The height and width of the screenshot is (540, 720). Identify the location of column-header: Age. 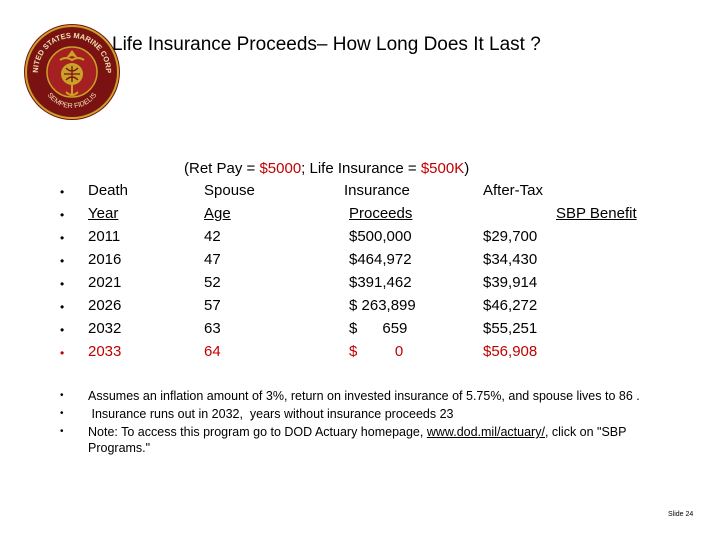
(217, 213).